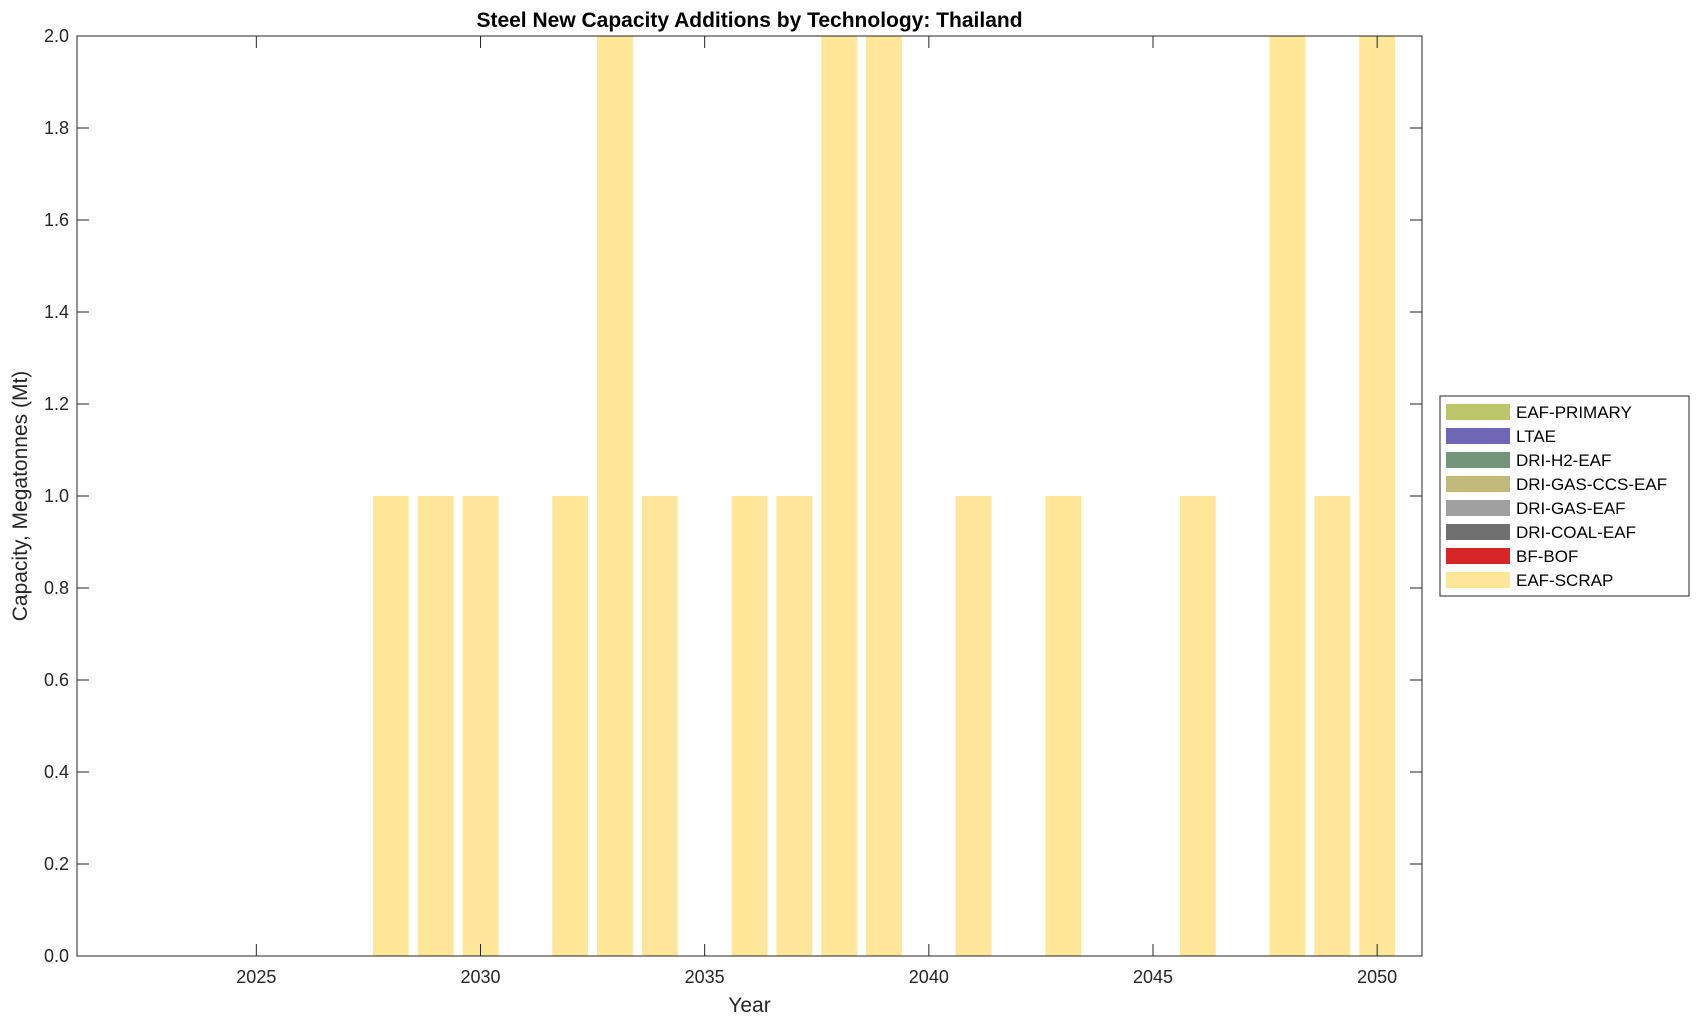 Image resolution: width=1696 pixels, height=1021 pixels. I want to click on bar-eaf-scrap-2050, so click(1377, 496).